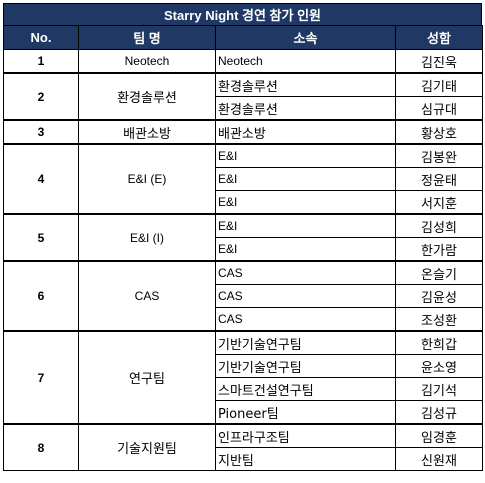 Image resolution: width=485 pixels, height=483 pixels. What do you see at coordinates (439, 342) in the screenshot?
I see `member-name: 한희갑` at bounding box center [439, 342].